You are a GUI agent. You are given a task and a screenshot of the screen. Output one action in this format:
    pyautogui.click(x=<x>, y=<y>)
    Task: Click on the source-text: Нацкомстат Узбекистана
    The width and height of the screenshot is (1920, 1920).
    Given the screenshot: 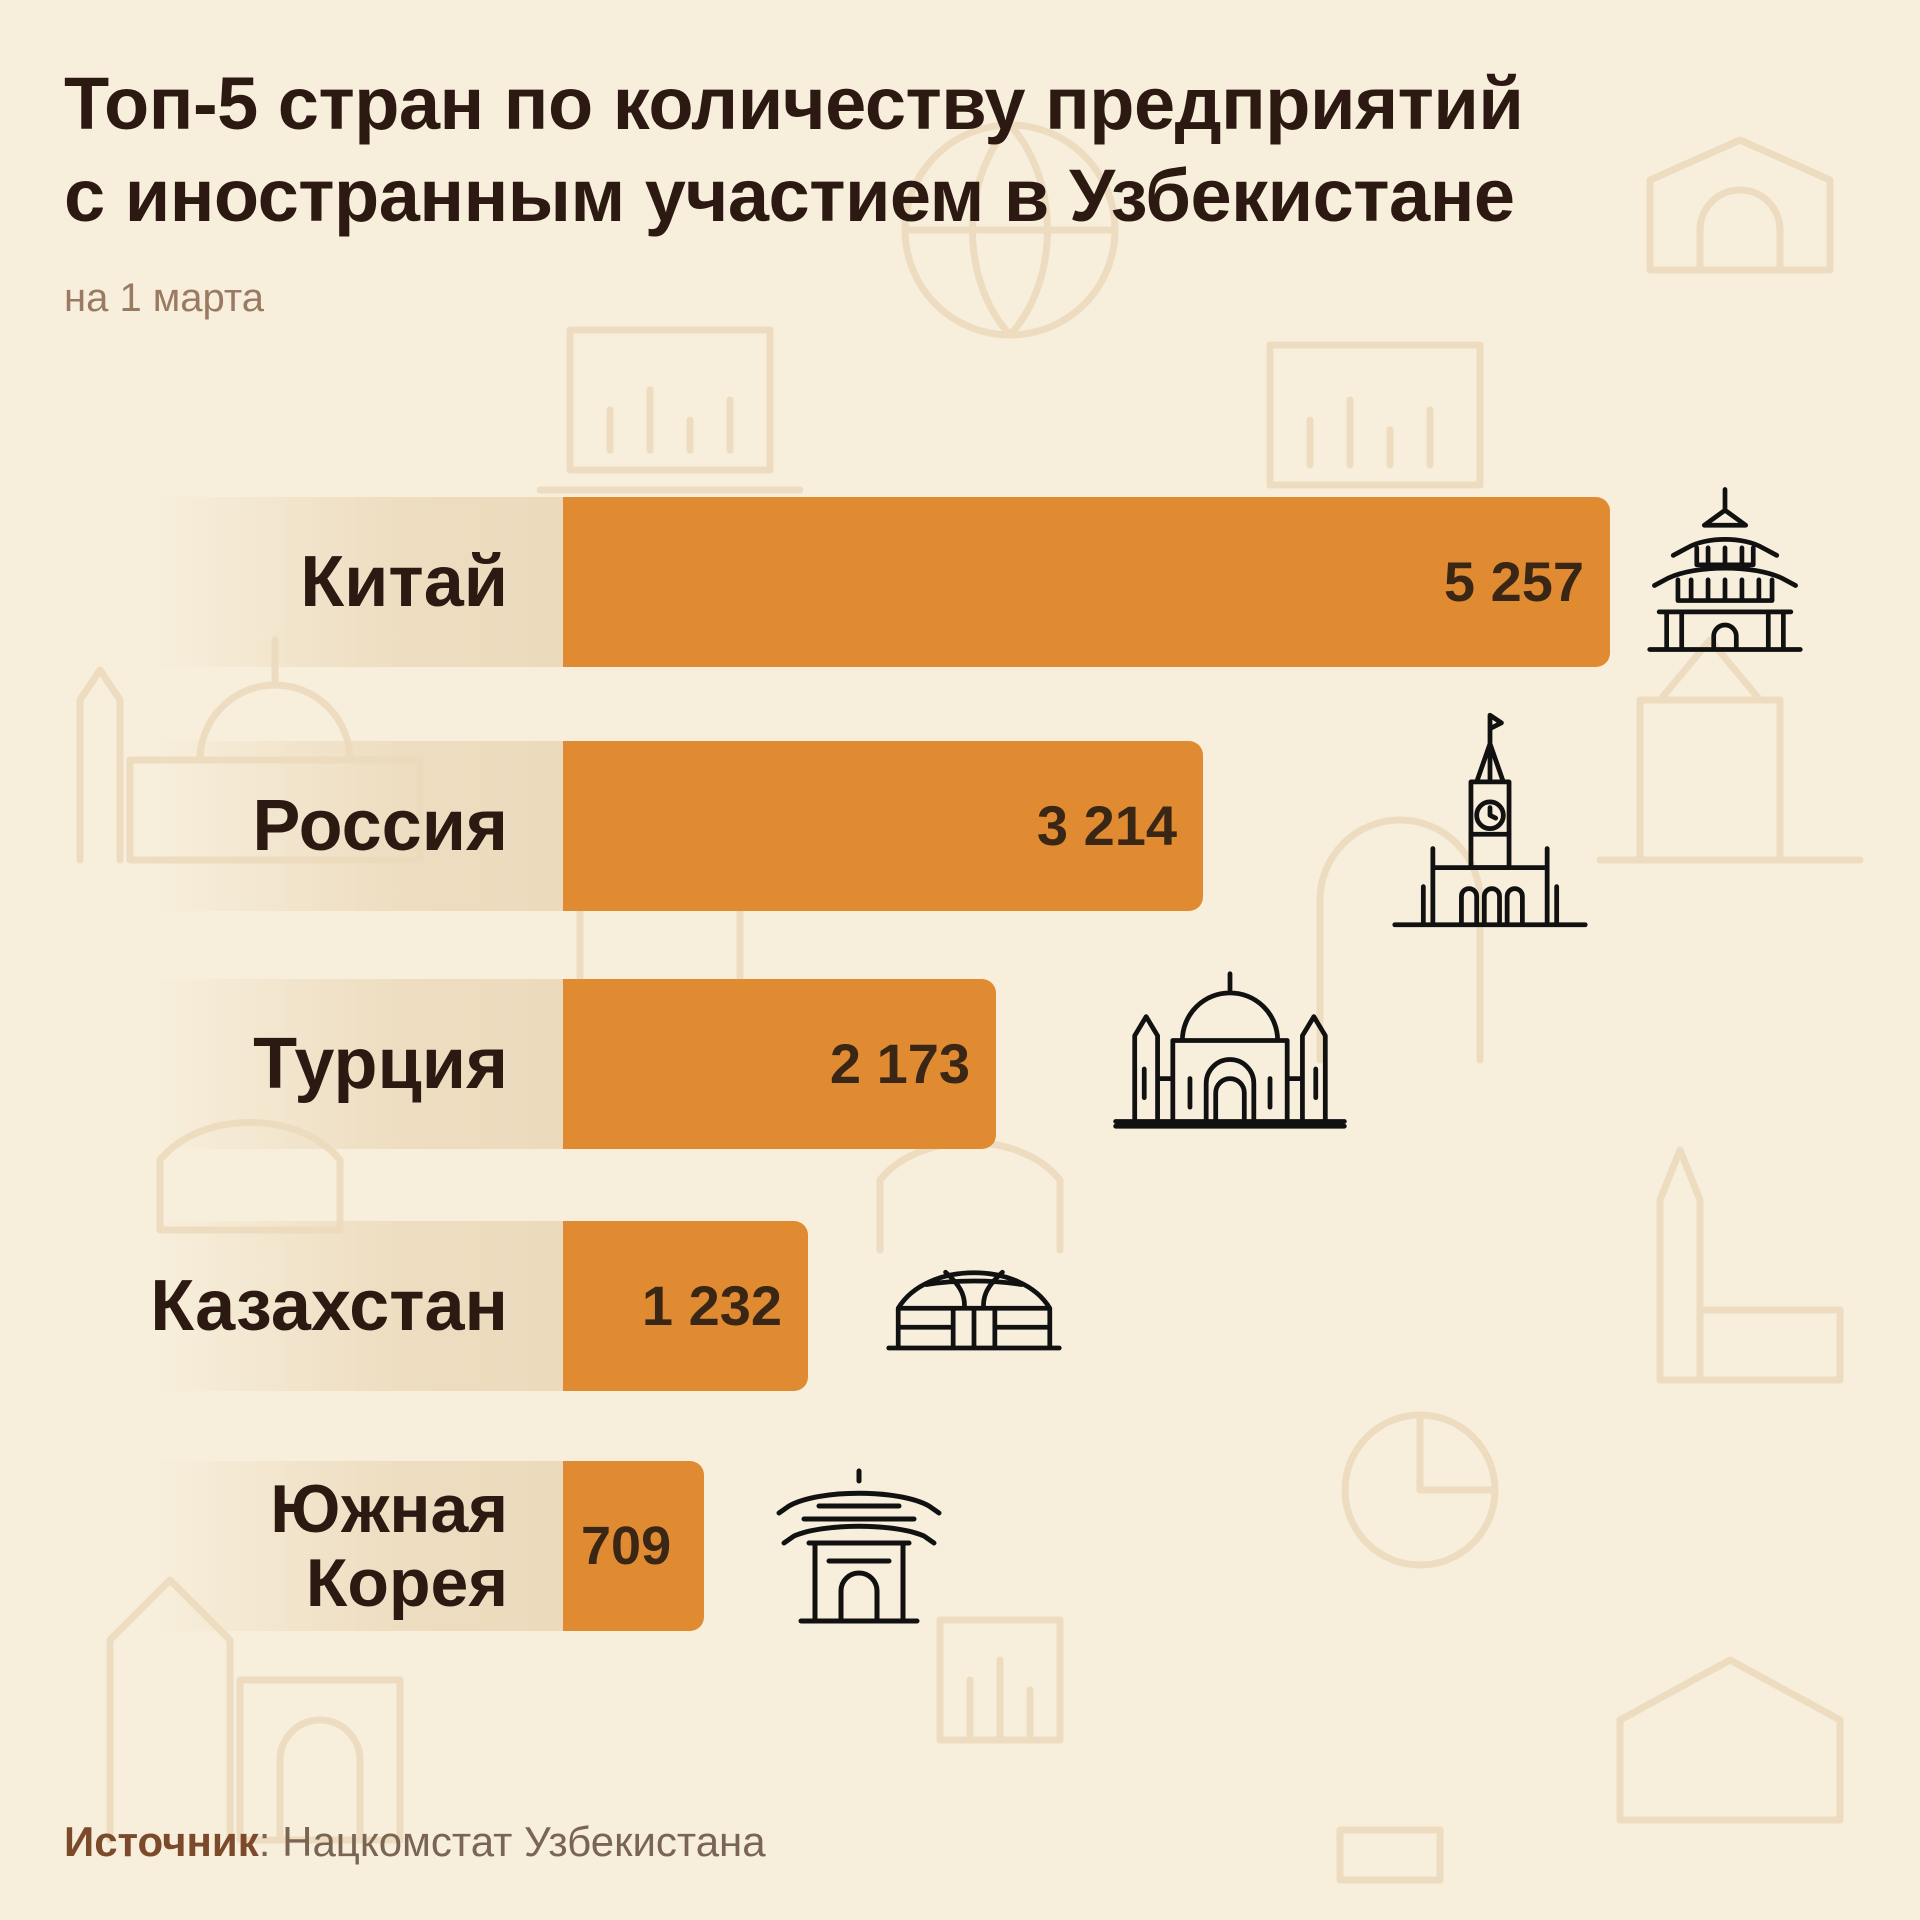 What is the action you would take?
    pyautogui.click(x=518, y=1841)
    